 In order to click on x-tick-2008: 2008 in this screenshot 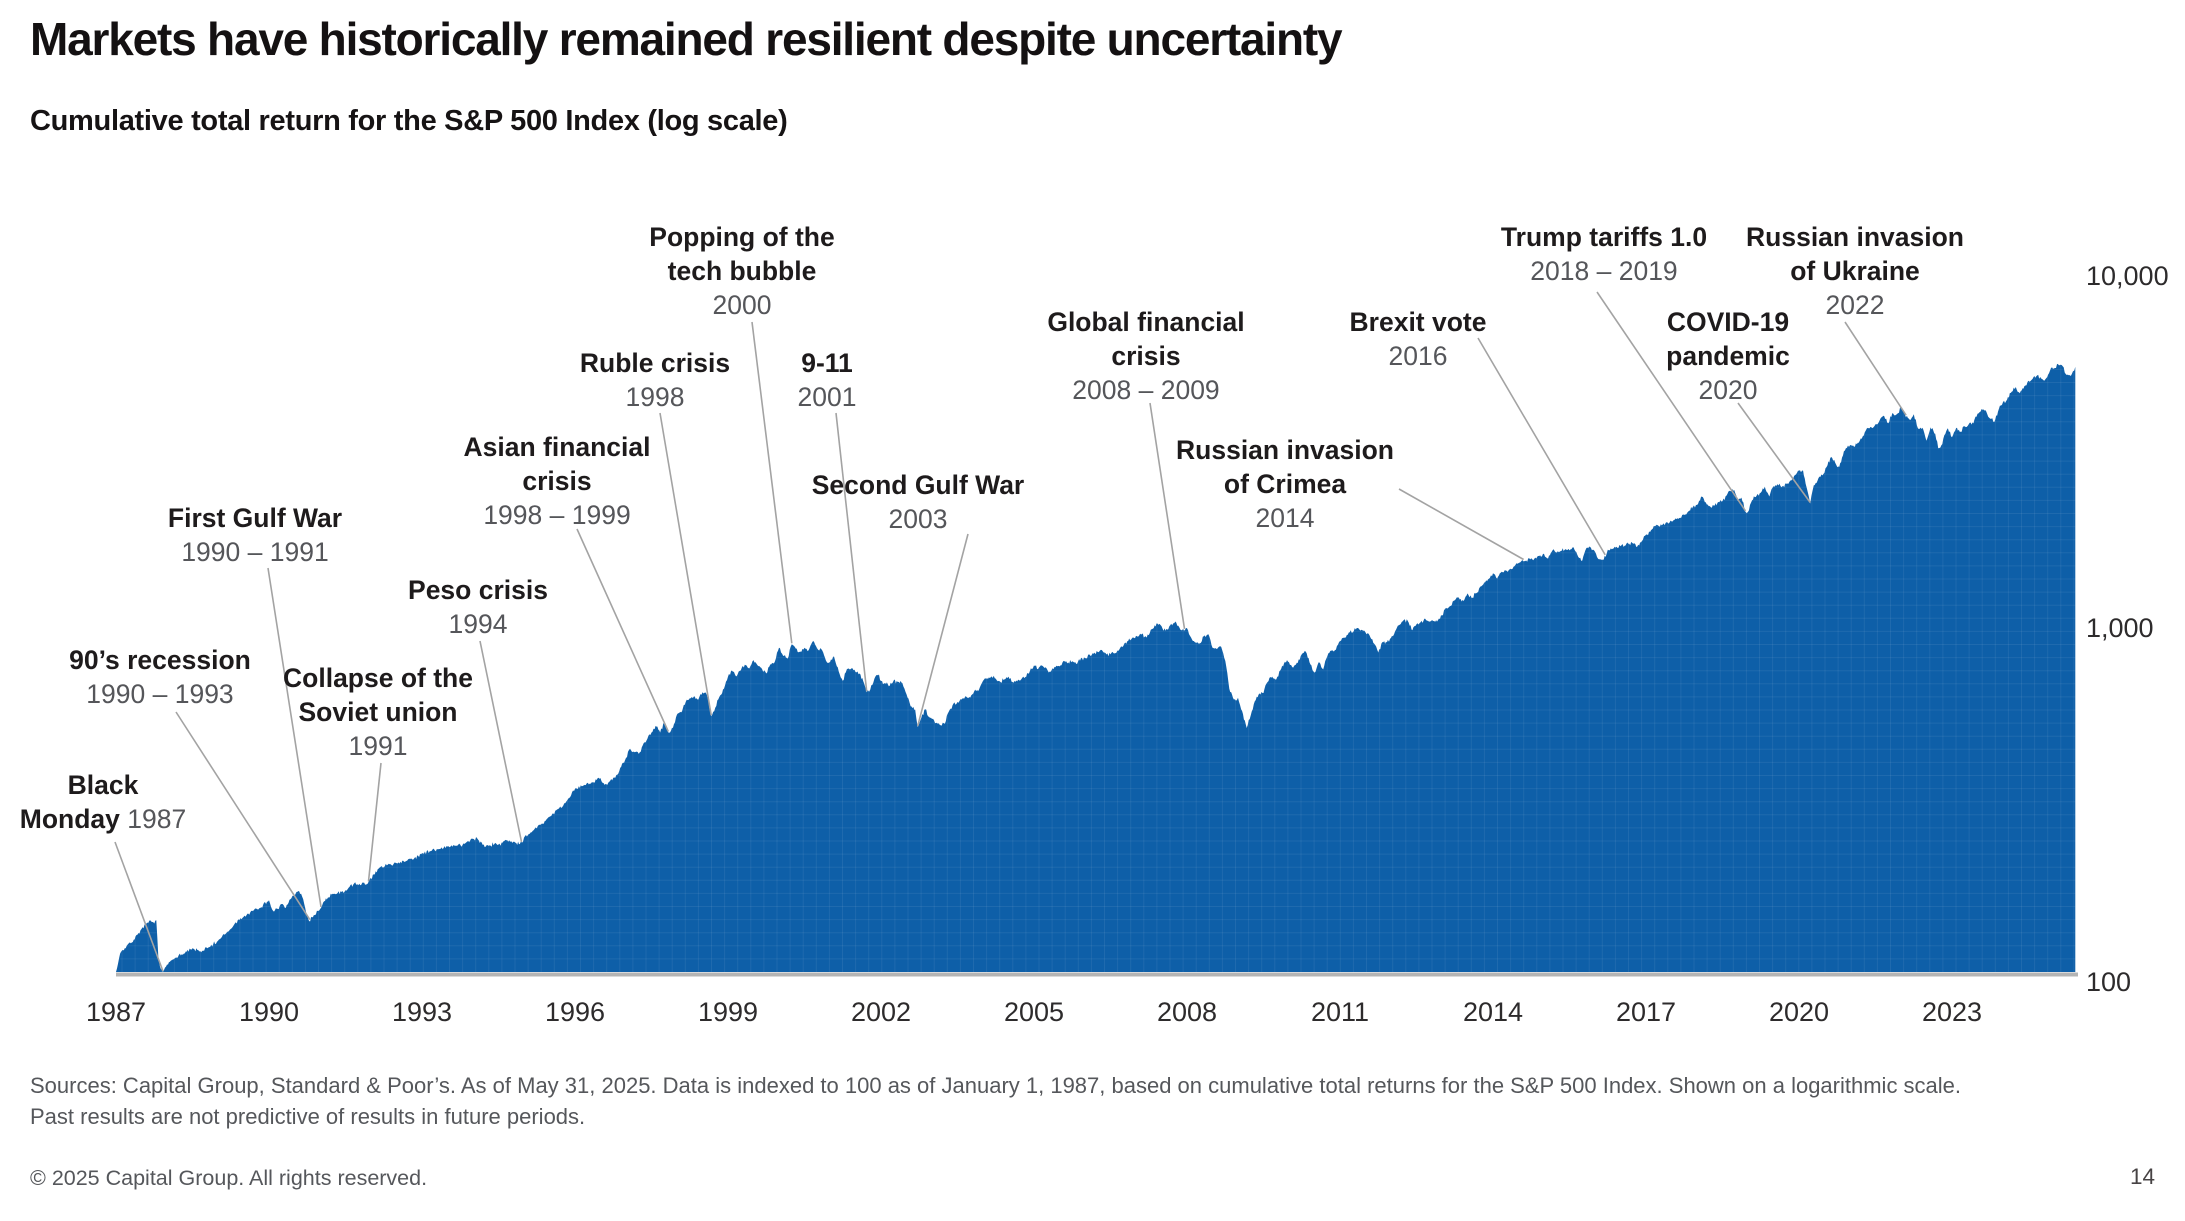, I will do `click(1187, 1012)`.